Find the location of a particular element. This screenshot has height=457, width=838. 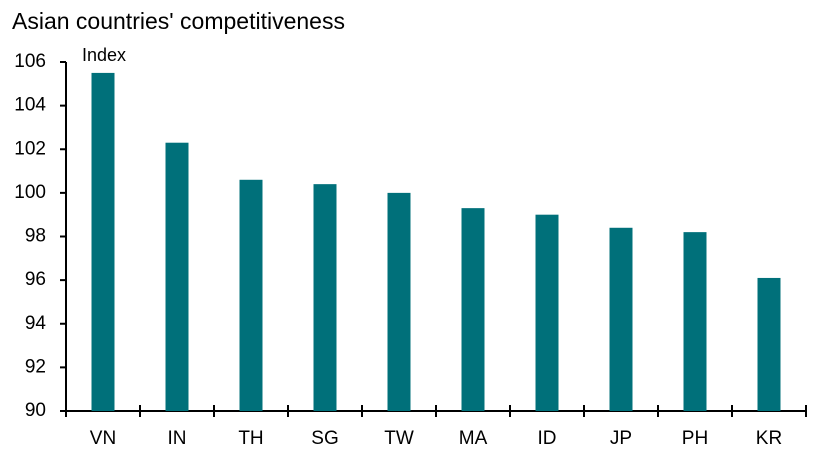

y-tick-label: 100 is located at coordinates (30, 192).